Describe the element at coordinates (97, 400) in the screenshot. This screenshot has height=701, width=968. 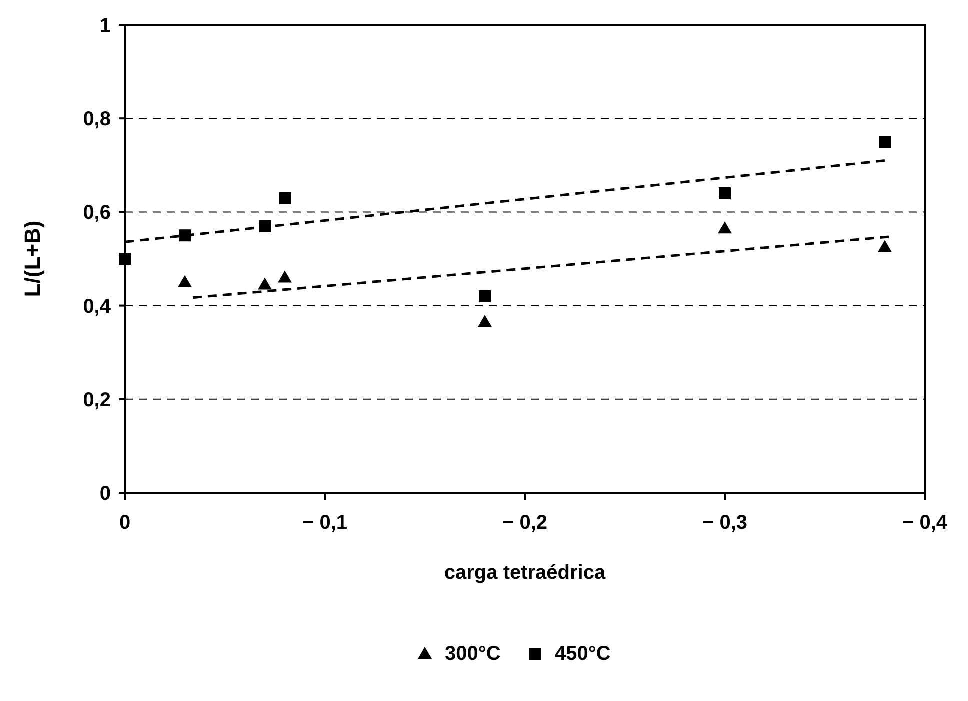
I see `y-tick-label: 0,2` at that location.